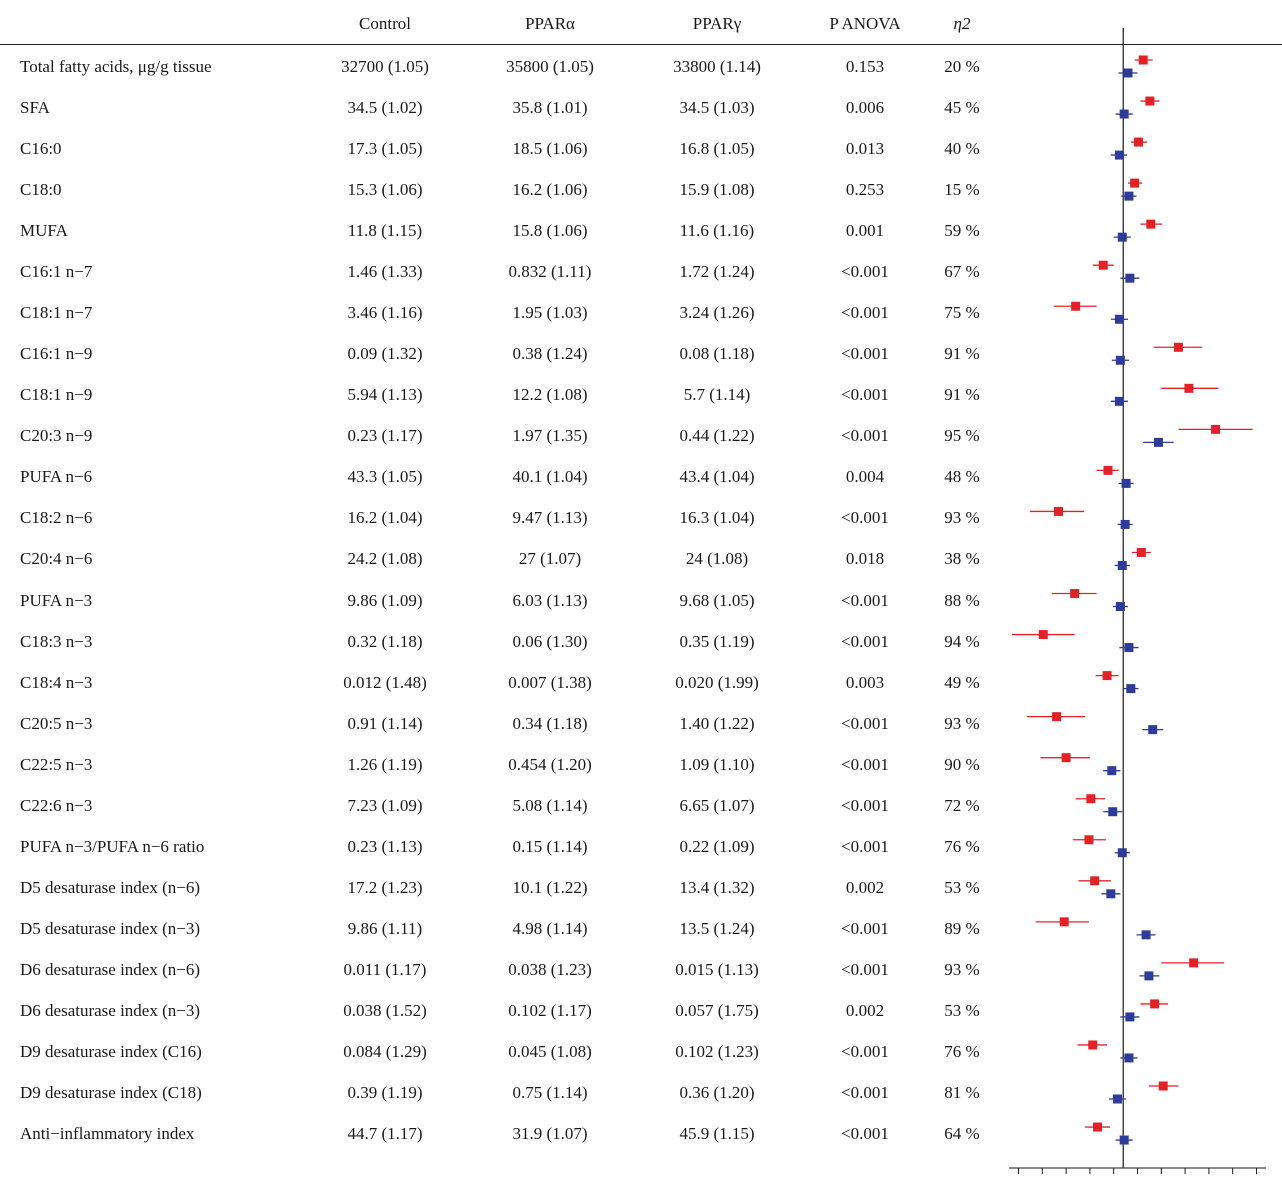 The width and height of the screenshot is (1282, 1177). I want to click on row-label: C18:2 n−6, so click(56, 518).